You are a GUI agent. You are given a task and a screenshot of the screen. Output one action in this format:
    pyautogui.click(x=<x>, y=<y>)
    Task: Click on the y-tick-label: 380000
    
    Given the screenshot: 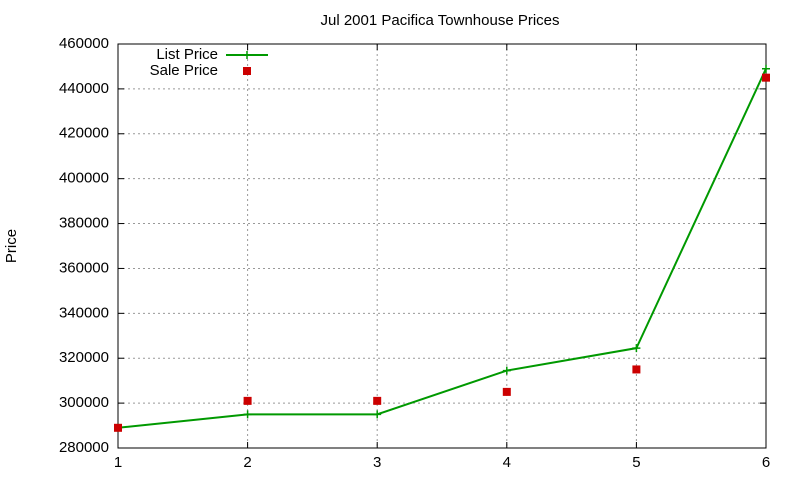 What is the action you would take?
    pyautogui.click(x=84, y=223)
    